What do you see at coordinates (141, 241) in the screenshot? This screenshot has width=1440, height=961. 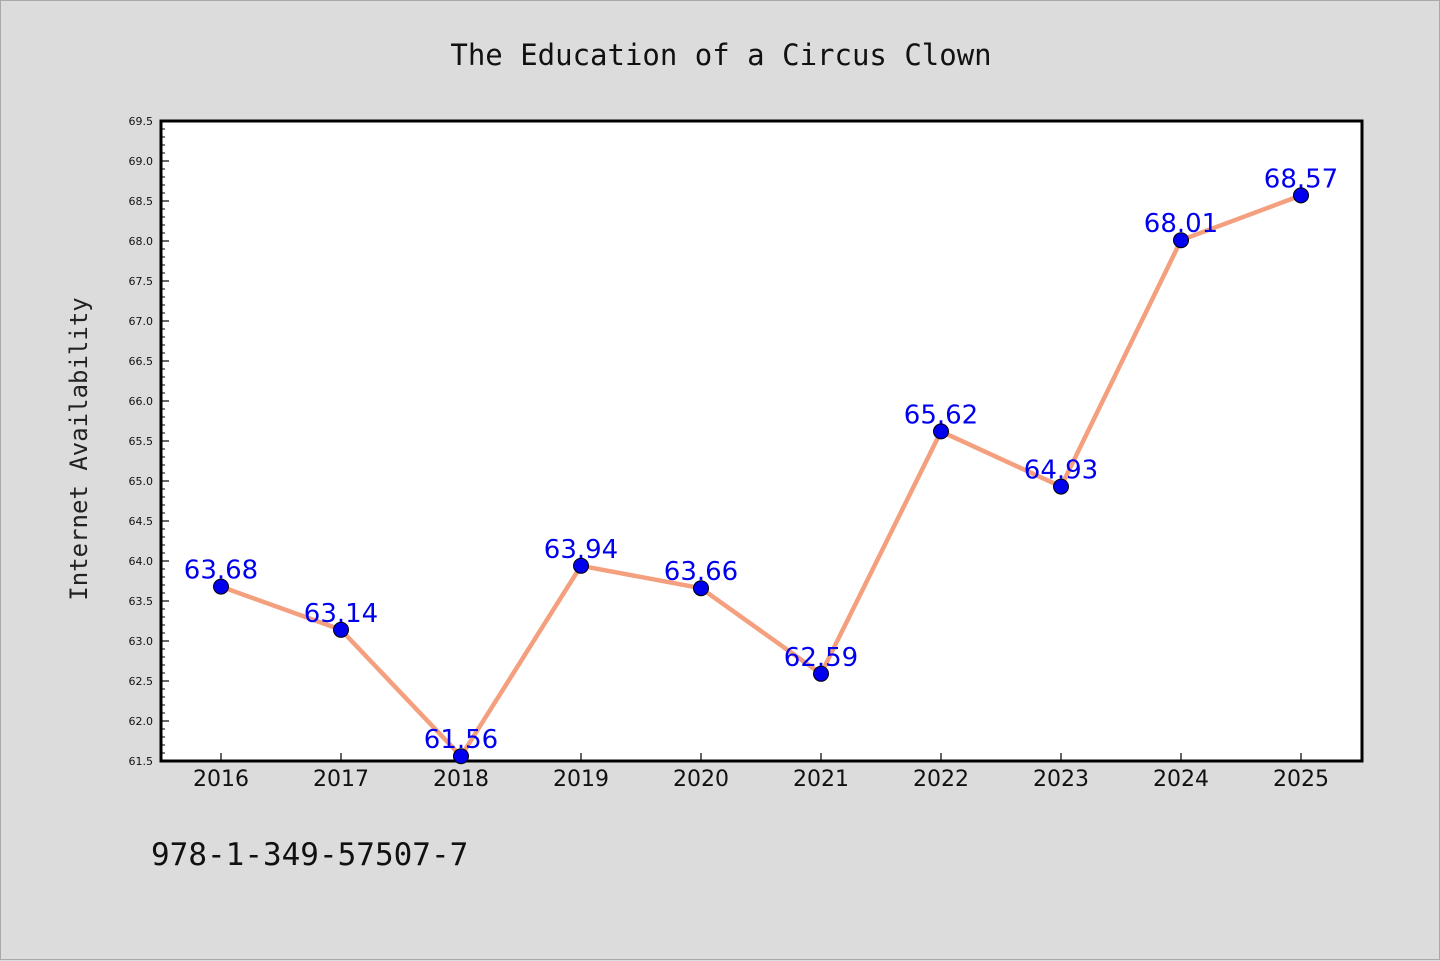 I see `y-tick-label: 68.0` at bounding box center [141, 241].